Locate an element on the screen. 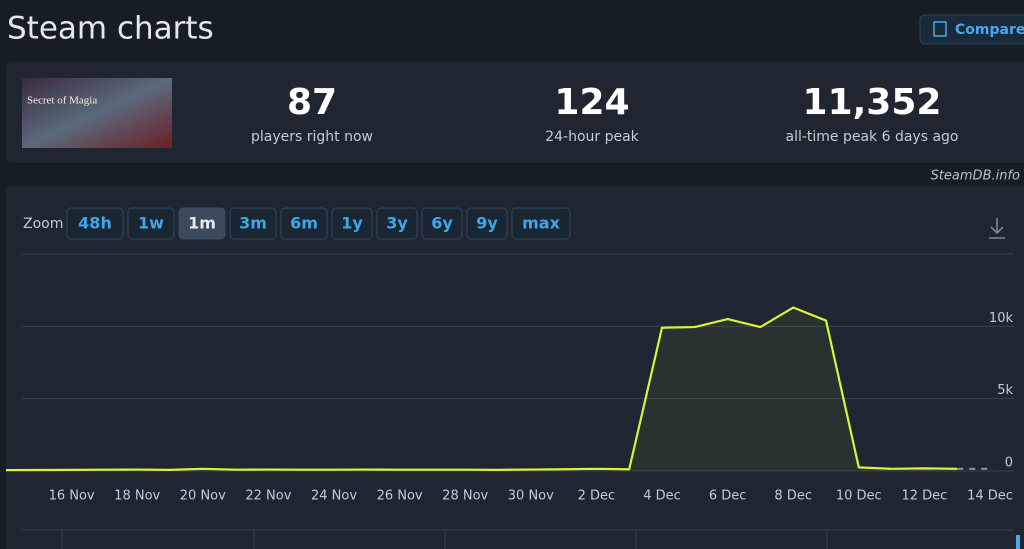 The image size is (1024, 549). zoom-button: 48h is located at coordinates (95, 223).